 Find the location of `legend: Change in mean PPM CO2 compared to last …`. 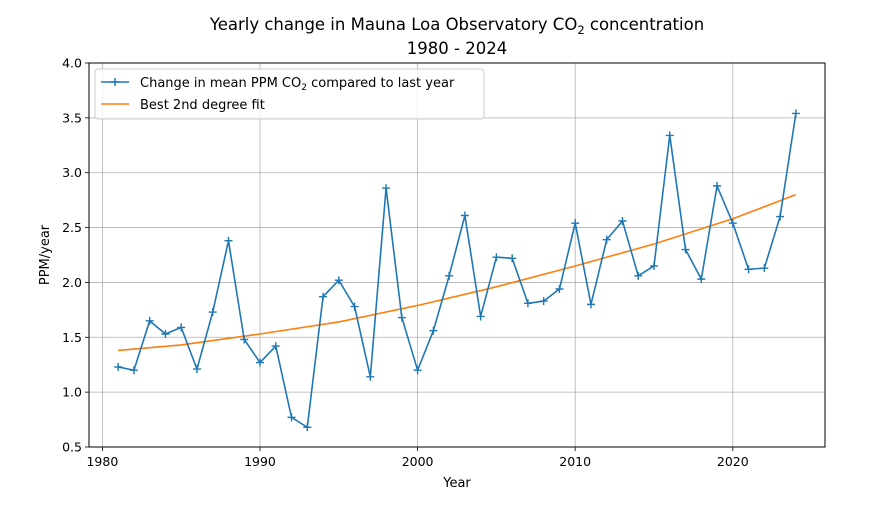

legend: Change in mean PPM CO2 compared to last … is located at coordinates (289, 94).